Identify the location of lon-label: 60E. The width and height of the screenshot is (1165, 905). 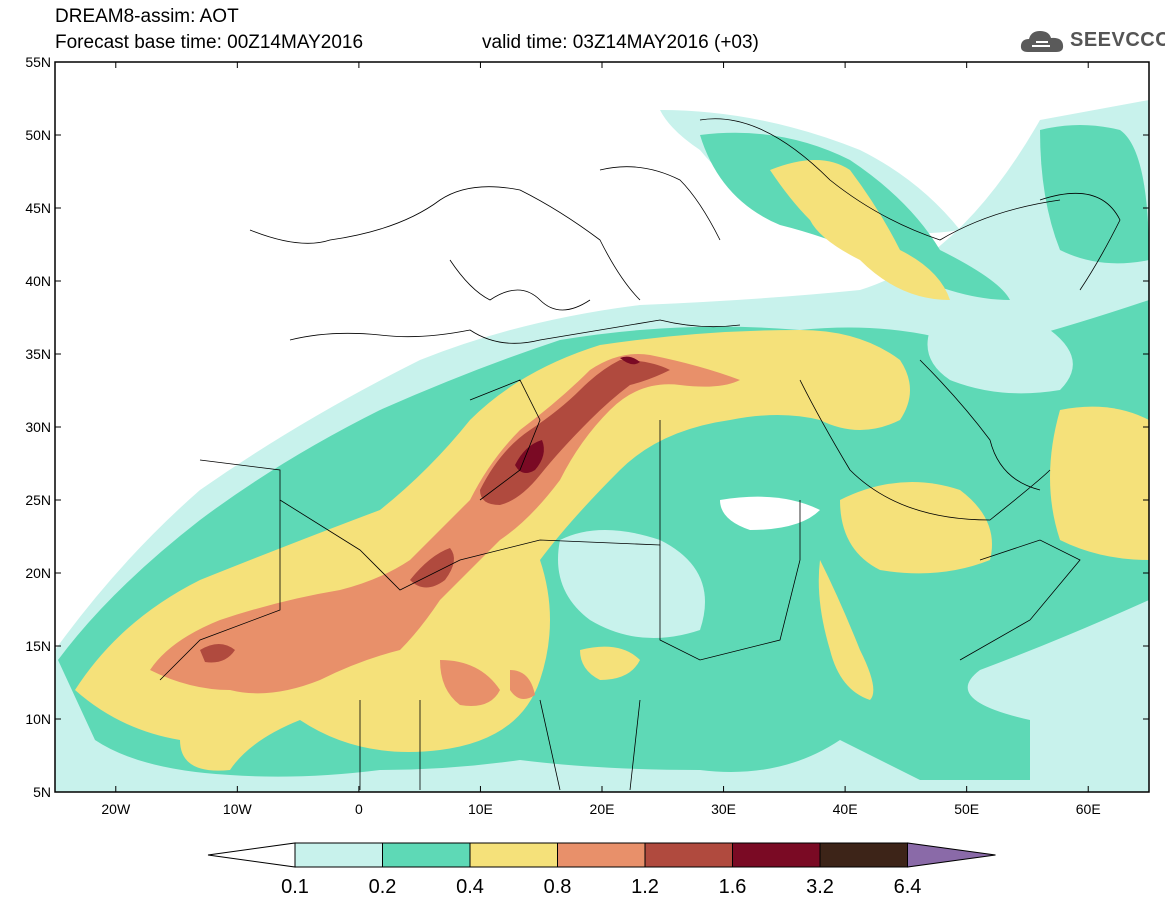
(1088, 809).